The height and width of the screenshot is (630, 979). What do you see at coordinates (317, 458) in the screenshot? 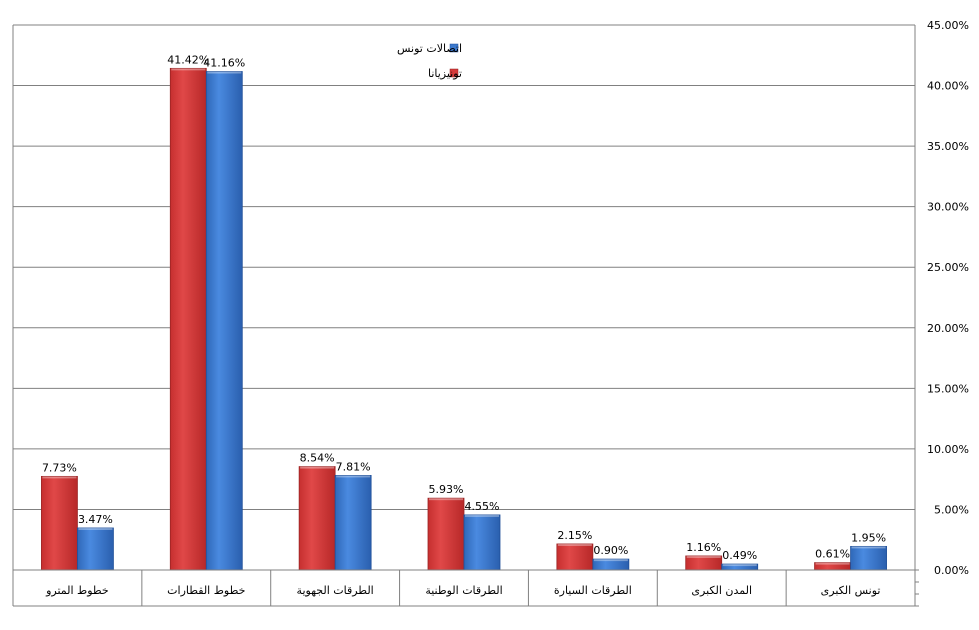
I see `data-label: 8.54%` at bounding box center [317, 458].